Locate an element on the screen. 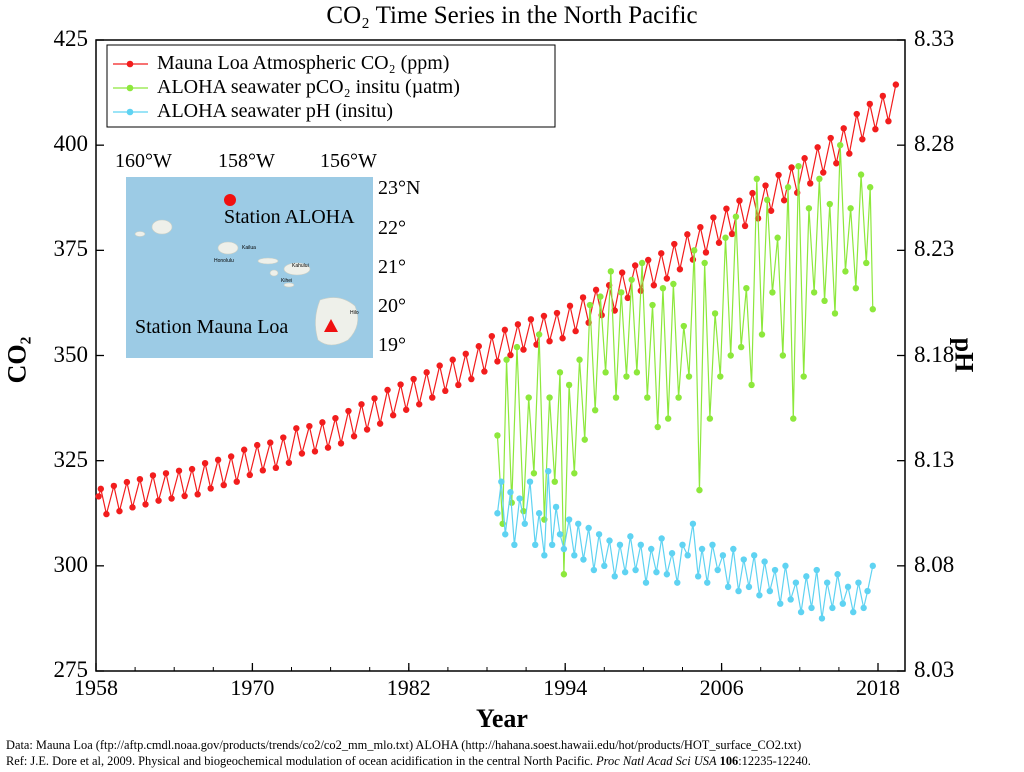  map-lat-label: 20° is located at coordinates (392, 306).